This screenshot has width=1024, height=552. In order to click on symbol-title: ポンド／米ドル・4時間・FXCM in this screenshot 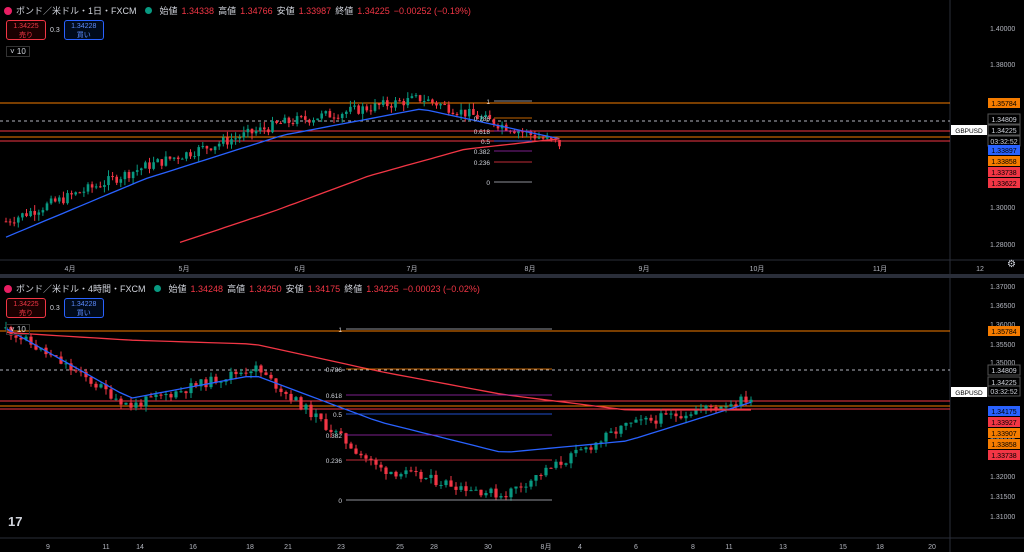, I will do `click(81, 289)`.